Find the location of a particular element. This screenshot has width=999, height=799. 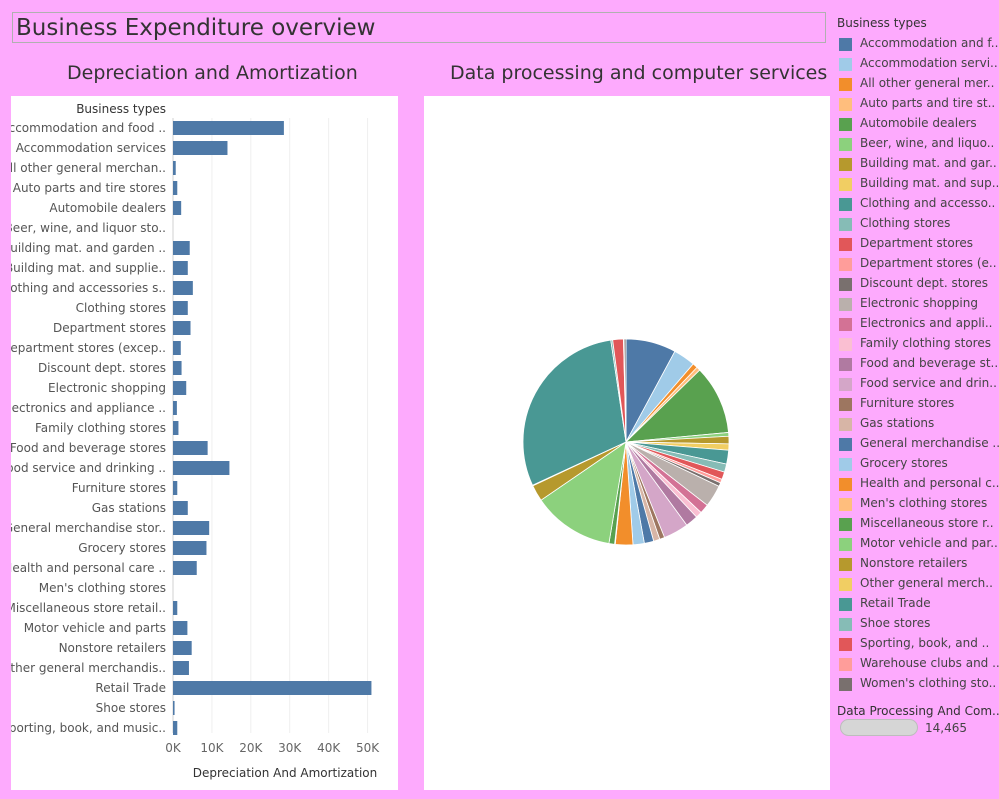

legend-item: General merchandise .. is located at coordinates (919, 444).